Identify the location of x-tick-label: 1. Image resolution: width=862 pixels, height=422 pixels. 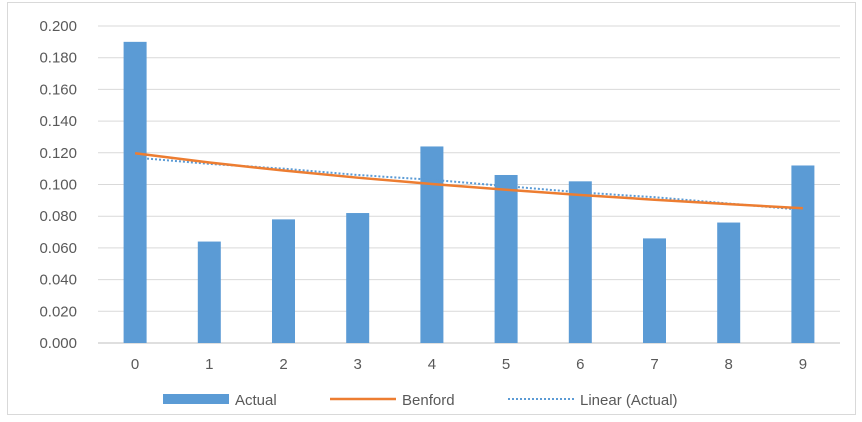
(209, 364).